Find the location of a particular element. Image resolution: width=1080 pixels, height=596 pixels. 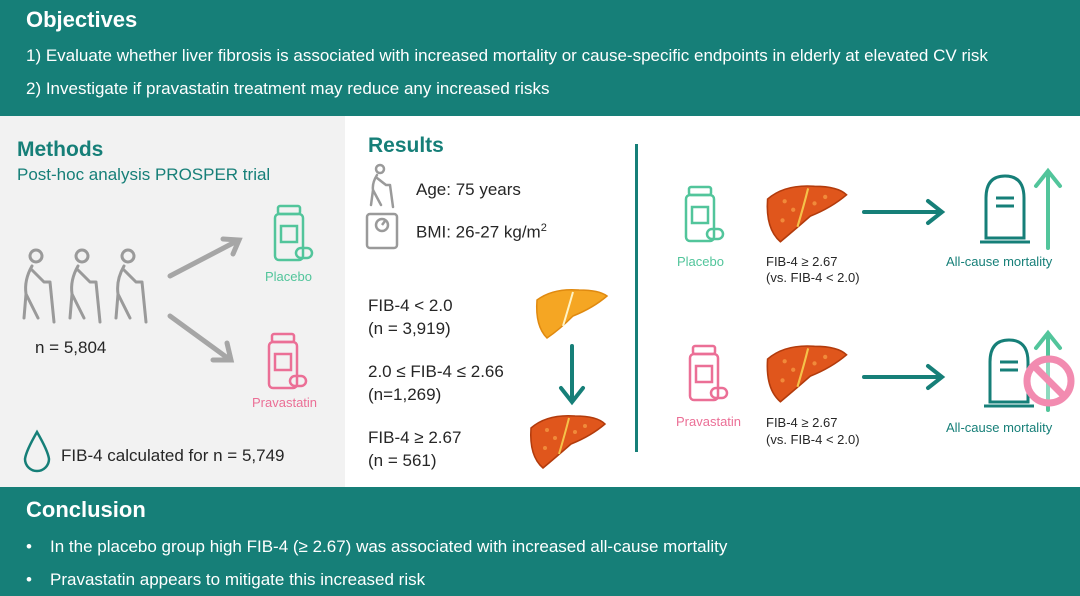

prohibited-icon is located at coordinates (1049, 381).